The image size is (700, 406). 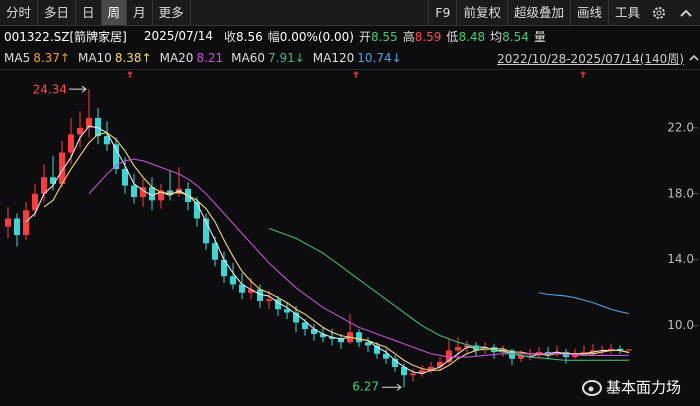 I want to click on tool: 前复权, so click(x=481, y=12).